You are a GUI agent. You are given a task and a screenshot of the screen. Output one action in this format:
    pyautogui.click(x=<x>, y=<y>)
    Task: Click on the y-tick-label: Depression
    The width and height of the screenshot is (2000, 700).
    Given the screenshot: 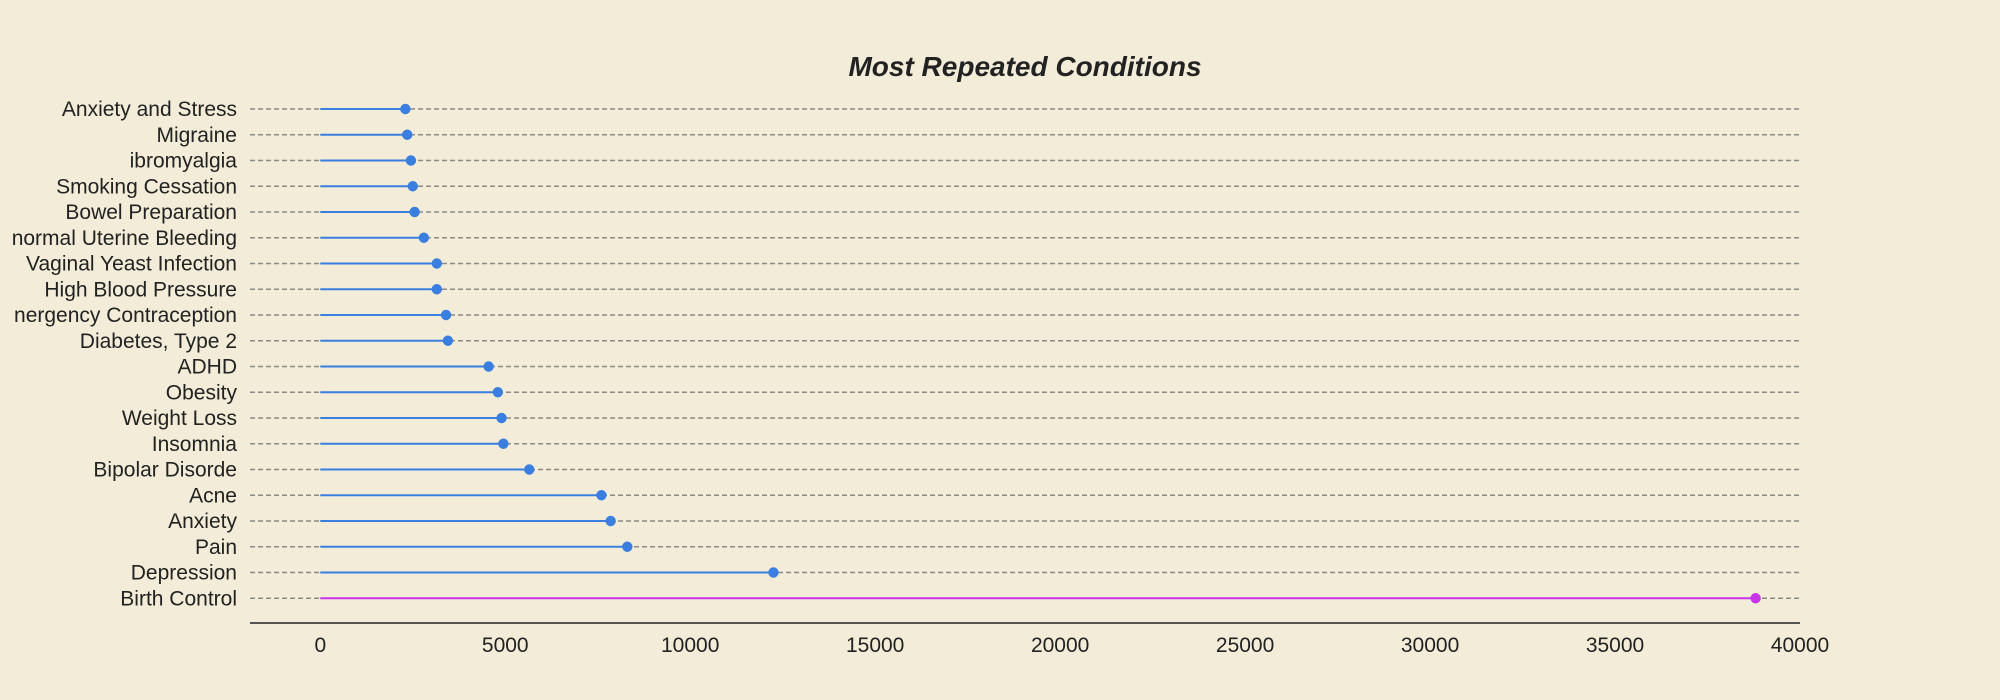 What is the action you would take?
    pyautogui.click(x=184, y=573)
    